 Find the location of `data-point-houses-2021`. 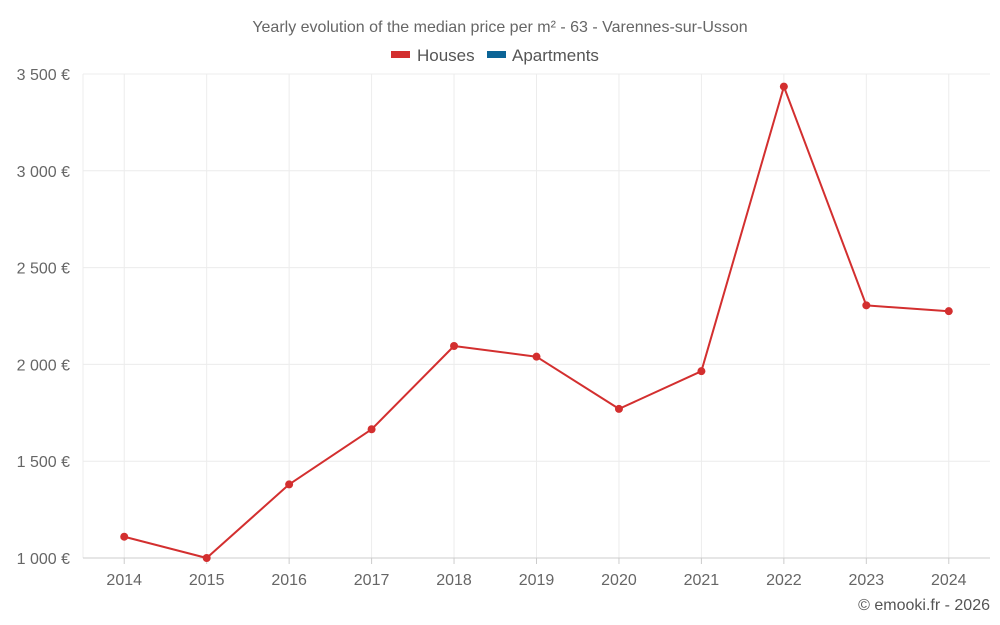

data-point-houses-2021 is located at coordinates (701, 371).